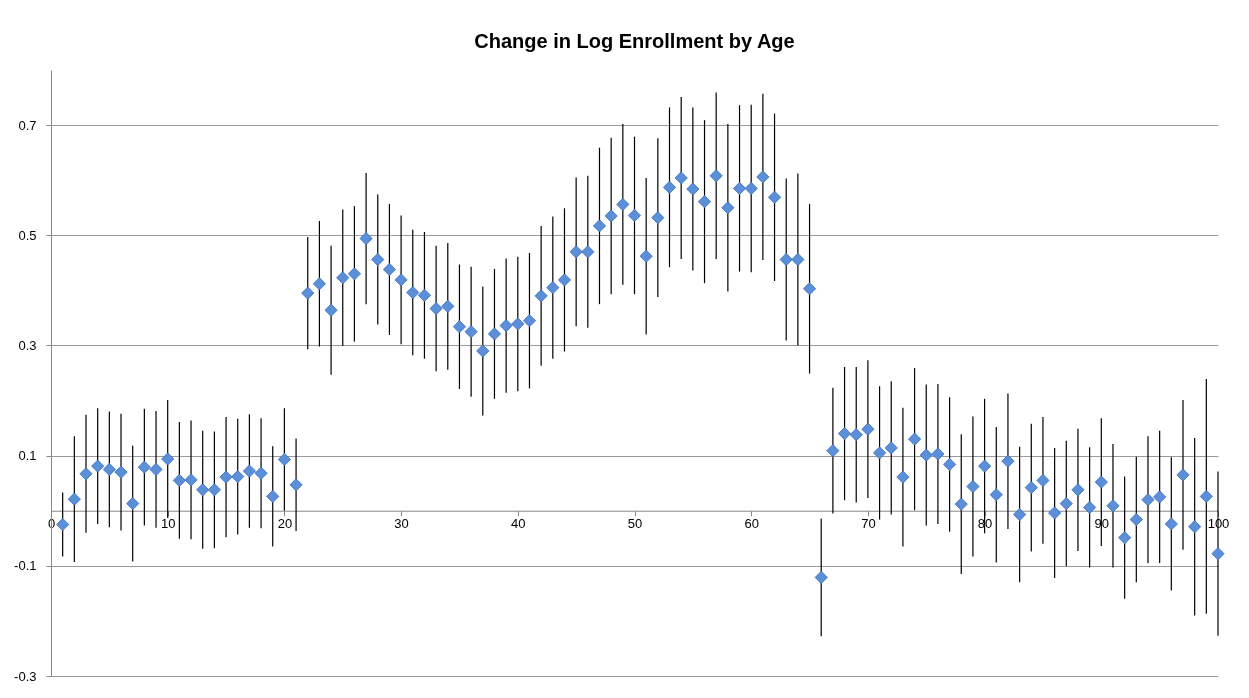 This screenshot has width=1249, height=698. What do you see at coordinates (27, 456) in the screenshot?
I see `y-tick-label: 0.1` at bounding box center [27, 456].